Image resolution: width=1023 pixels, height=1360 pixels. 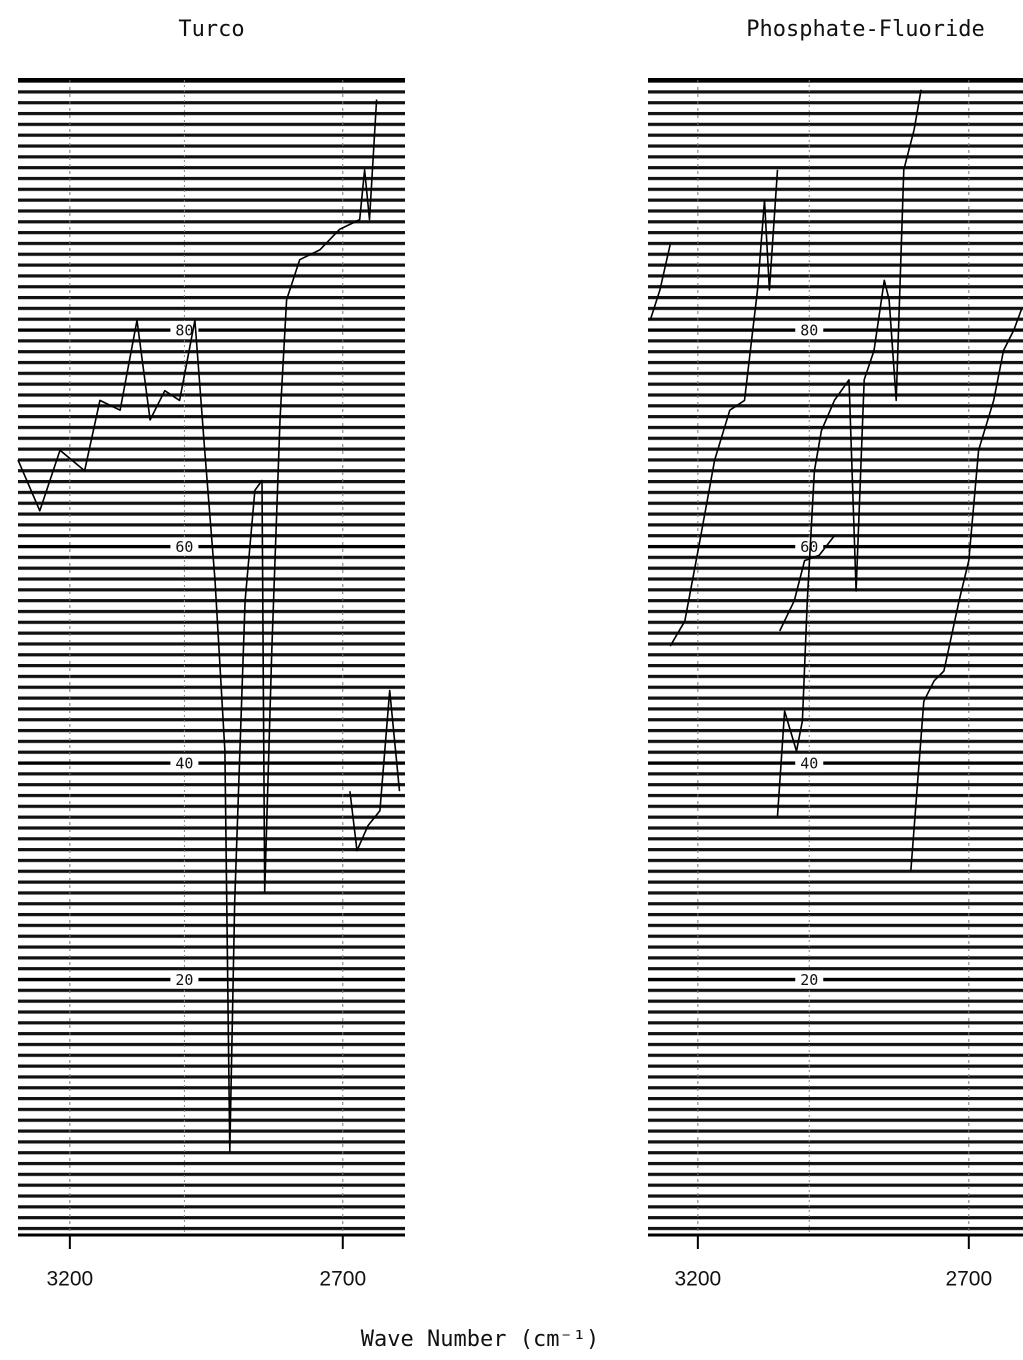 What do you see at coordinates (865, 29) in the screenshot?
I see `chart-title: Phosphate-Fluoride` at bounding box center [865, 29].